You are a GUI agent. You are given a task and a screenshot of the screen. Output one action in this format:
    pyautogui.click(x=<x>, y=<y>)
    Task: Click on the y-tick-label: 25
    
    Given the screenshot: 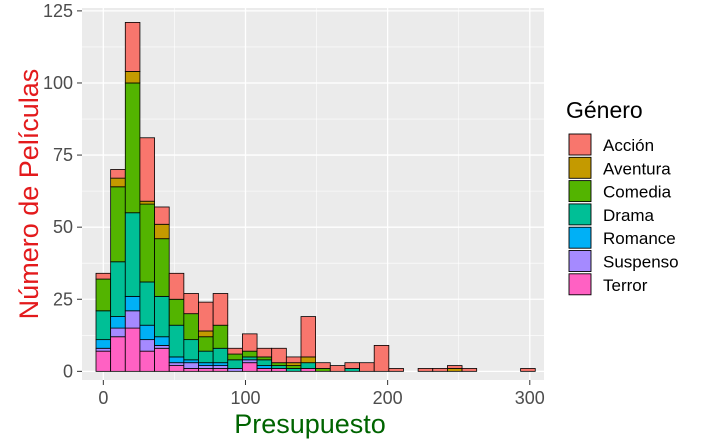 What is the action you would take?
    pyautogui.click(x=63, y=299)
    